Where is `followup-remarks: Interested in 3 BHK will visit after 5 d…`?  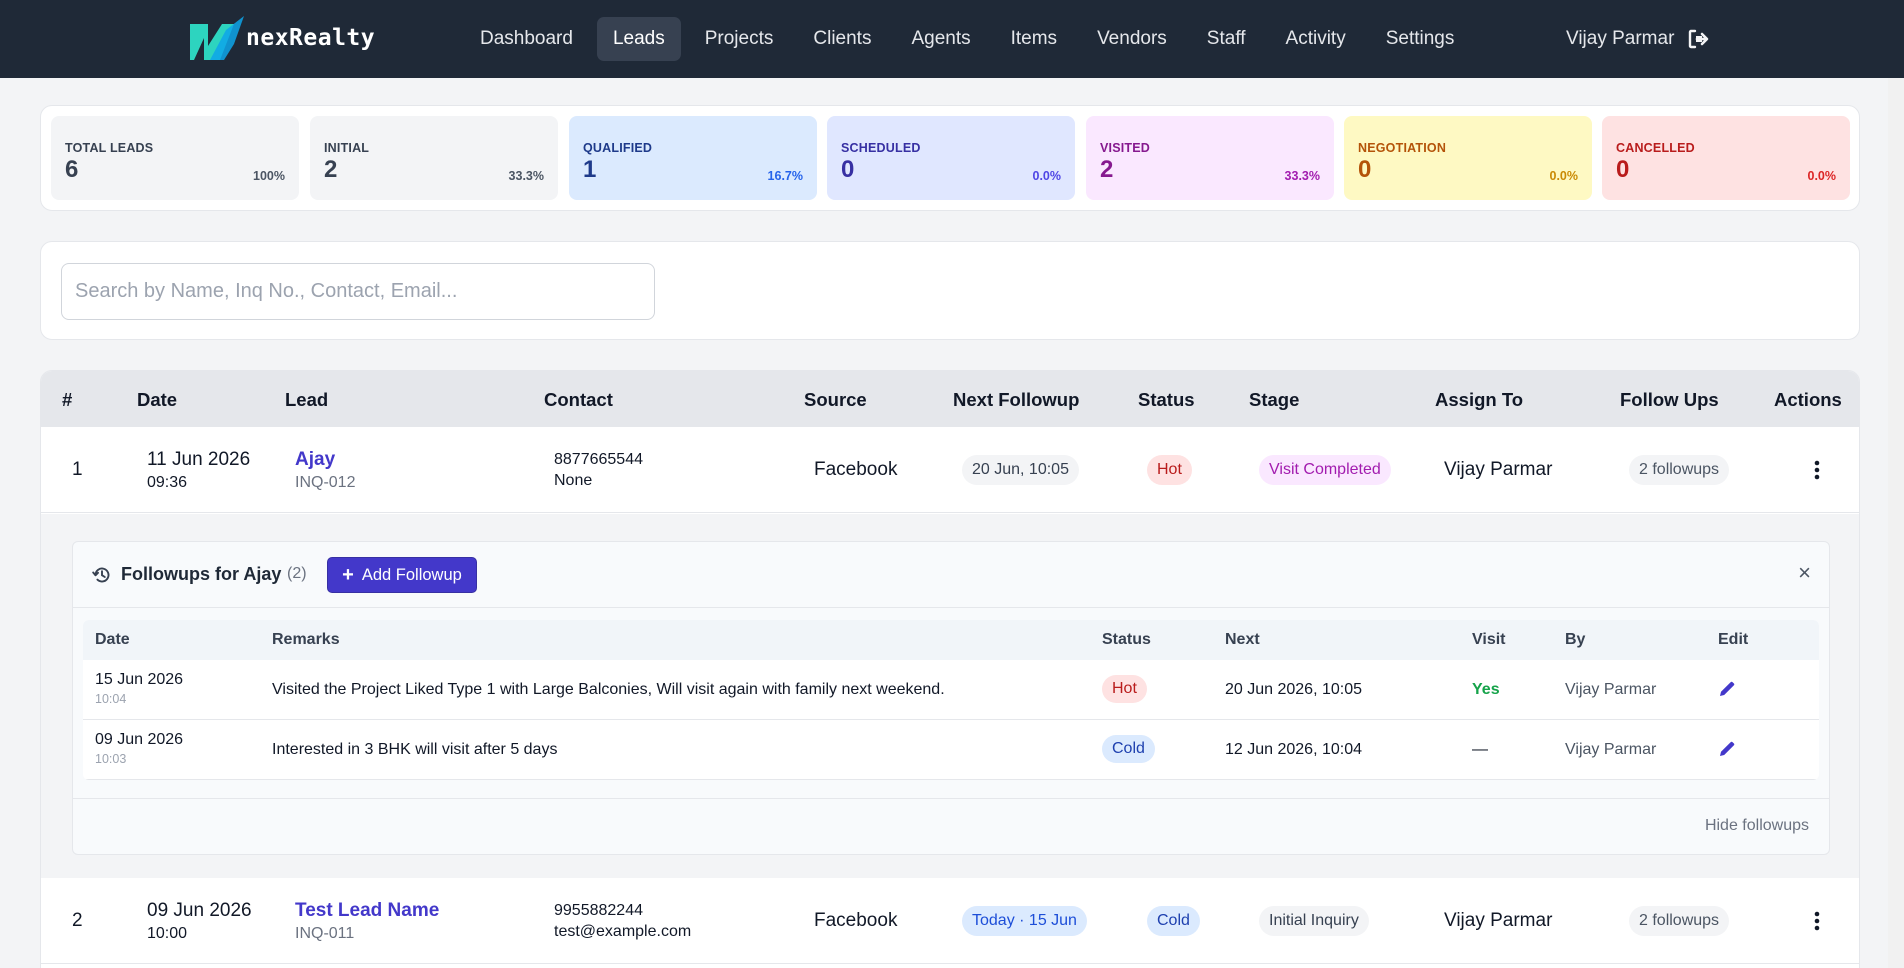
followup-remarks: Interested in 3 BHK will visit after 5 d… is located at coordinates (415, 749).